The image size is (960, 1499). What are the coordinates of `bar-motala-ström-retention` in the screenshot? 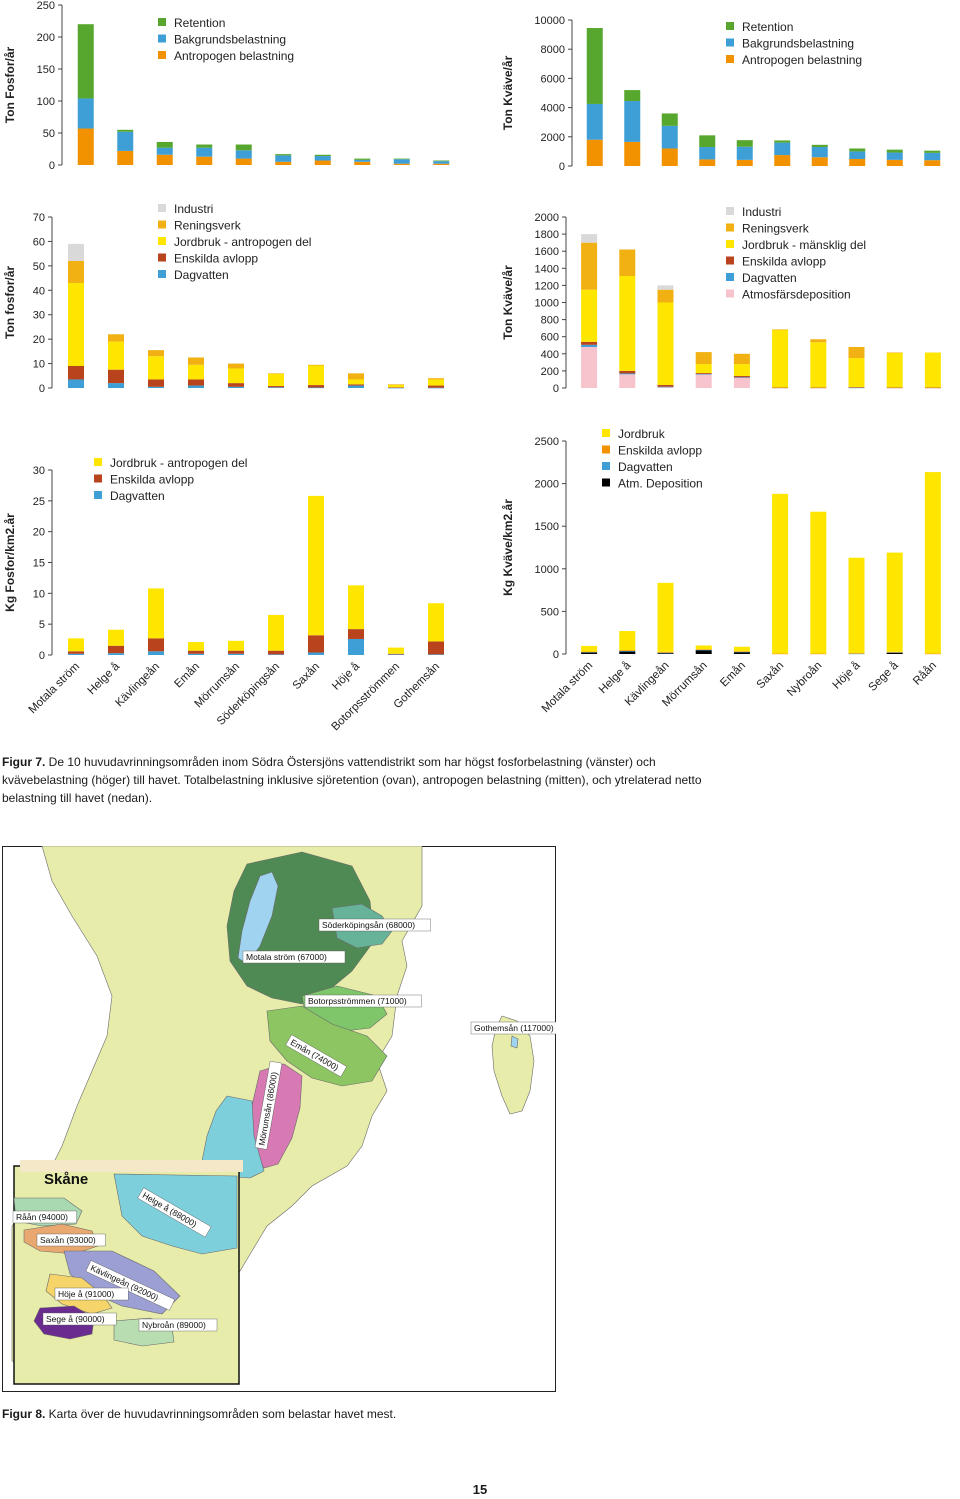 It's located at (594, 66).